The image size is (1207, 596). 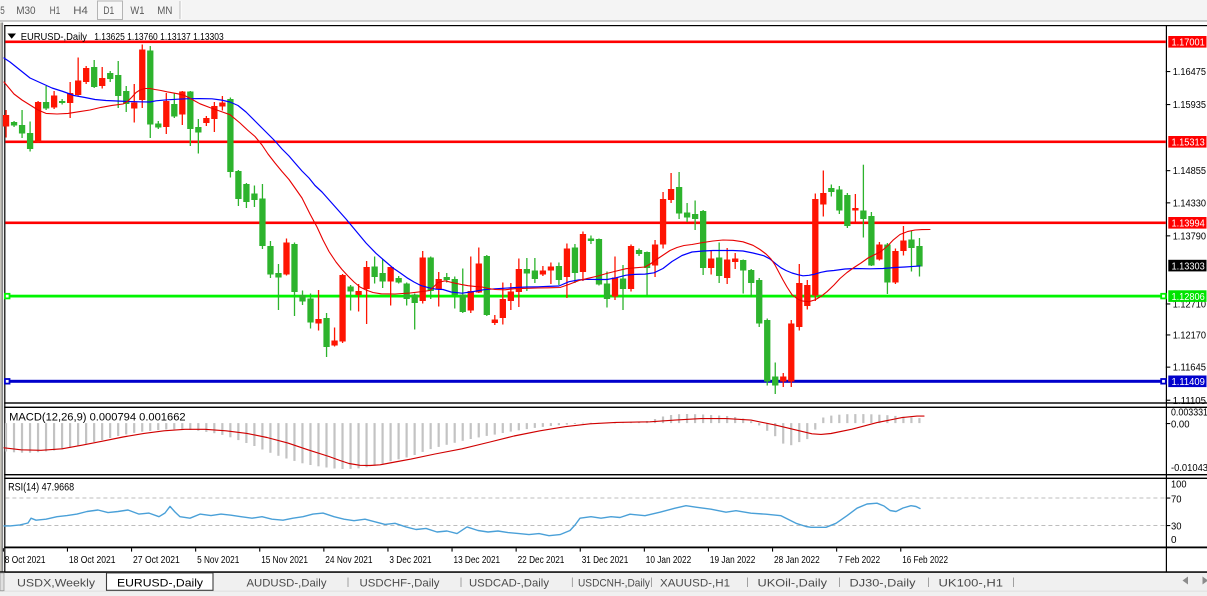 What do you see at coordinates (137, 11) in the screenshot?
I see `svg-text: W1` at bounding box center [137, 11].